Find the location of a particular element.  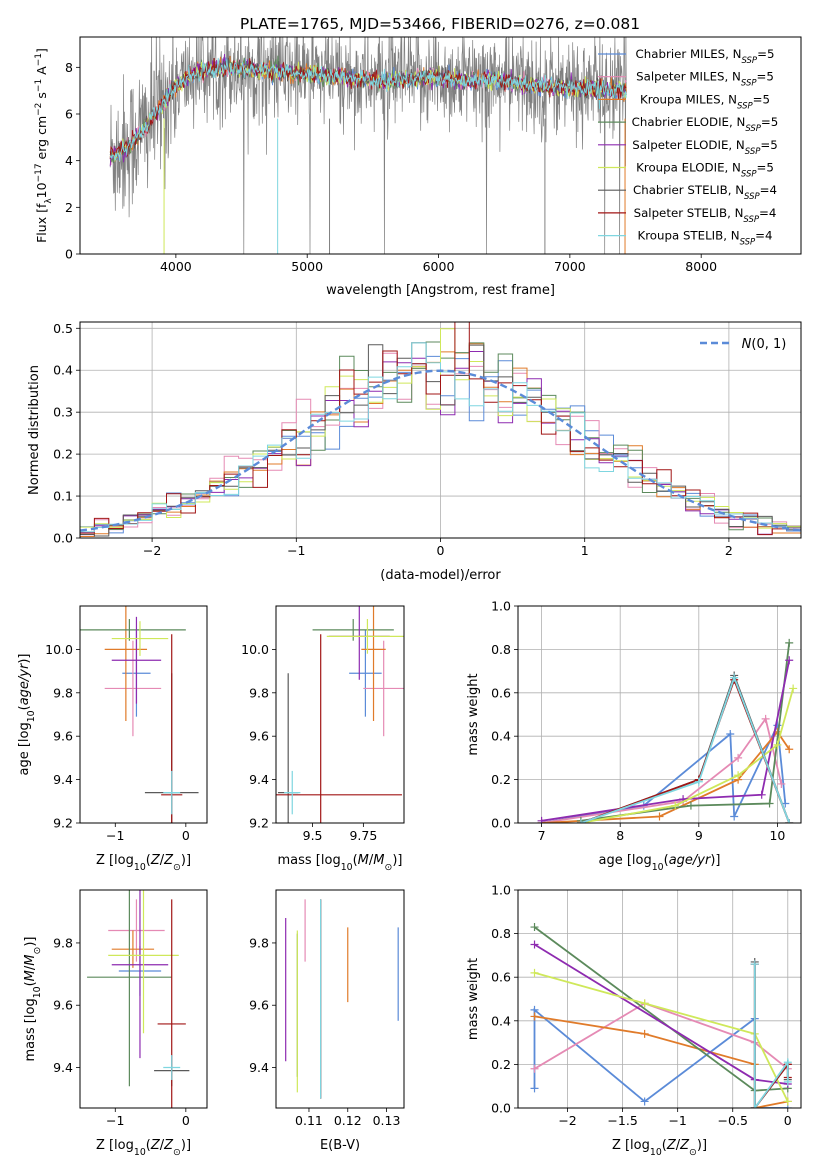

x-tick-label: 8000 is located at coordinates (701, 266).